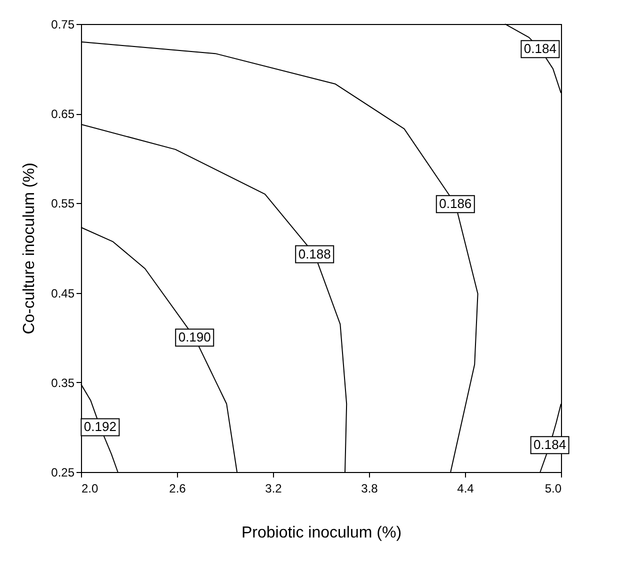 This screenshot has height=571, width=633. What do you see at coordinates (465, 489) in the screenshot?
I see `x-tick-label: 4.4` at bounding box center [465, 489].